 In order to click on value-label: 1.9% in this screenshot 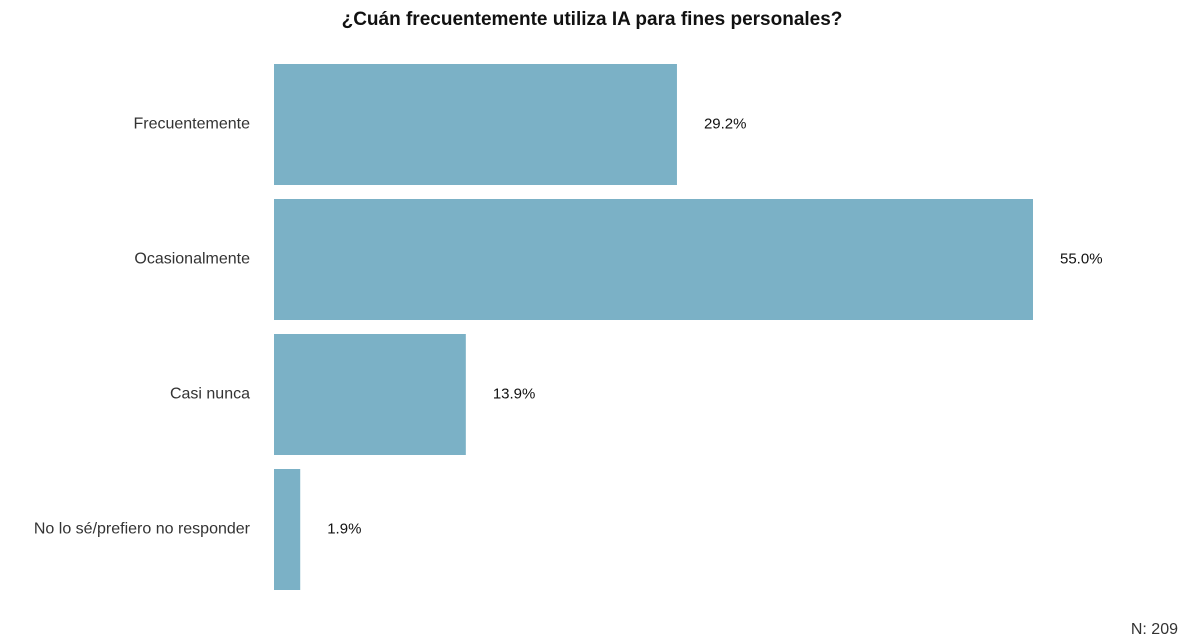, I will do `click(344, 528)`.